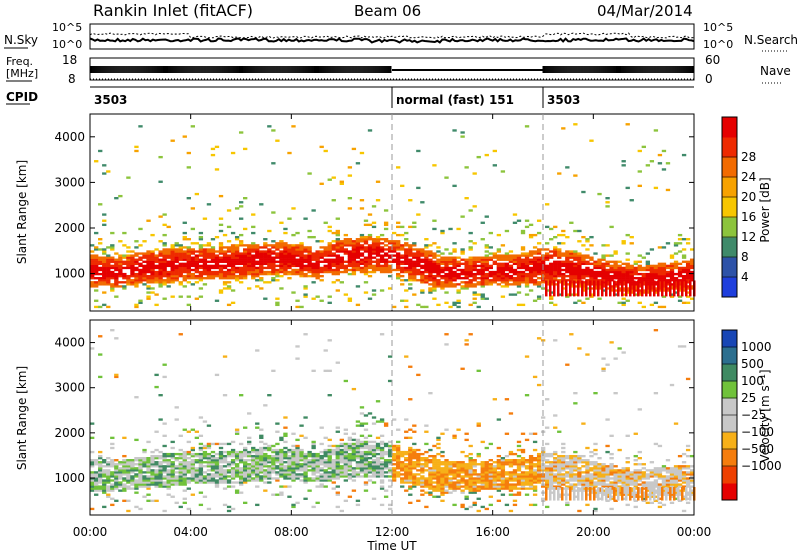 This screenshot has width=800, height=554. I want to click on y-tick-label: 3000, so click(69, 182).